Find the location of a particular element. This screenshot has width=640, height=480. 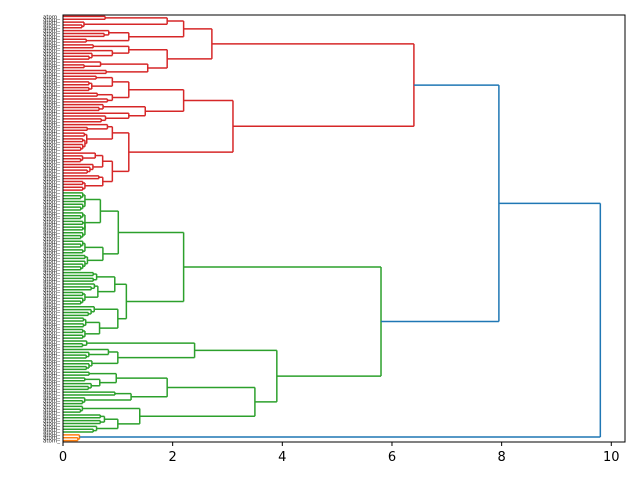

x-tick-label: 4 is located at coordinates (282, 457).